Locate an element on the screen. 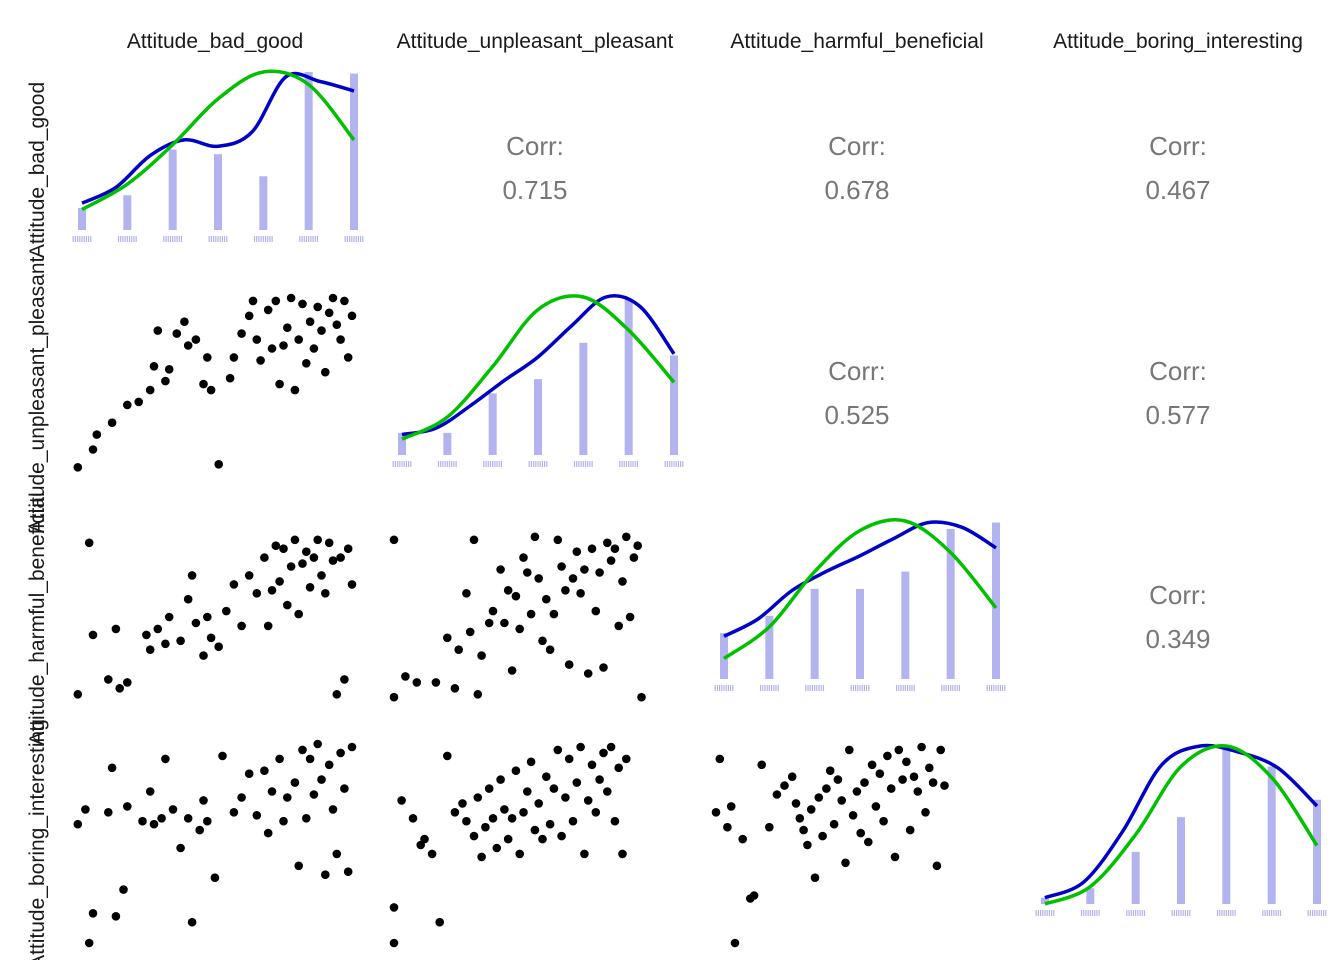 Image resolution: width=1344 pixels, height=965 pixels. row-strip-label: Attitude_harmful_beneficial is located at coordinates (37, 618).